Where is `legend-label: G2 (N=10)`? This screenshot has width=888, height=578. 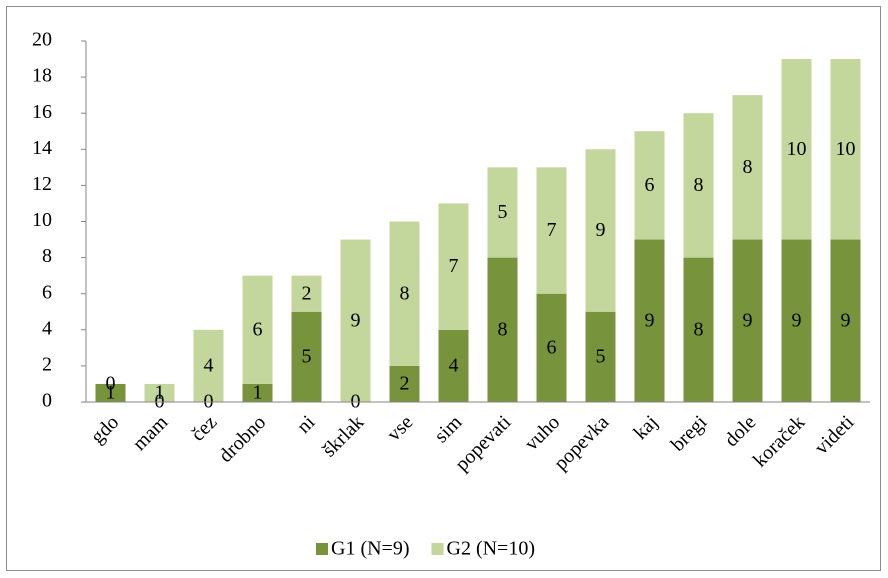 legend-label: G2 (N=10) is located at coordinates (491, 549).